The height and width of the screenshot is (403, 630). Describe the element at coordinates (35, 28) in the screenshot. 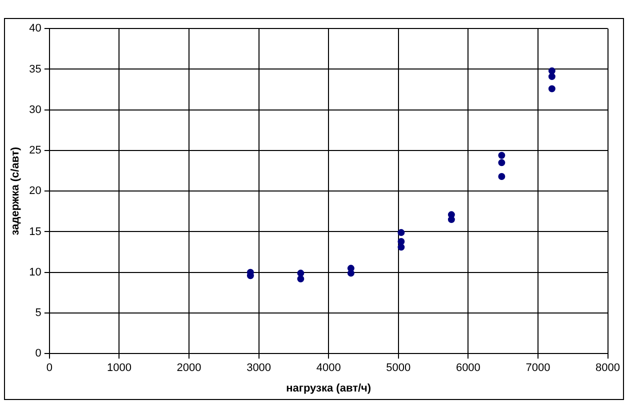

I see `y-tick-label: 40` at that location.